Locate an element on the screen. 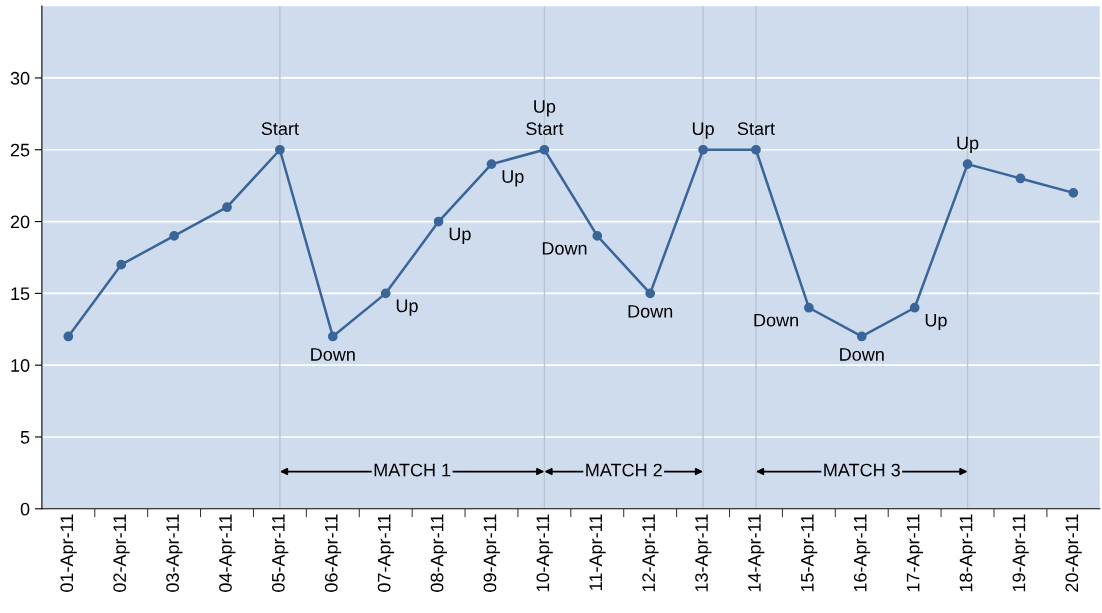 This screenshot has width=1102, height=613. x-tick-label: 20-Apr-11 is located at coordinates (1073, 553).